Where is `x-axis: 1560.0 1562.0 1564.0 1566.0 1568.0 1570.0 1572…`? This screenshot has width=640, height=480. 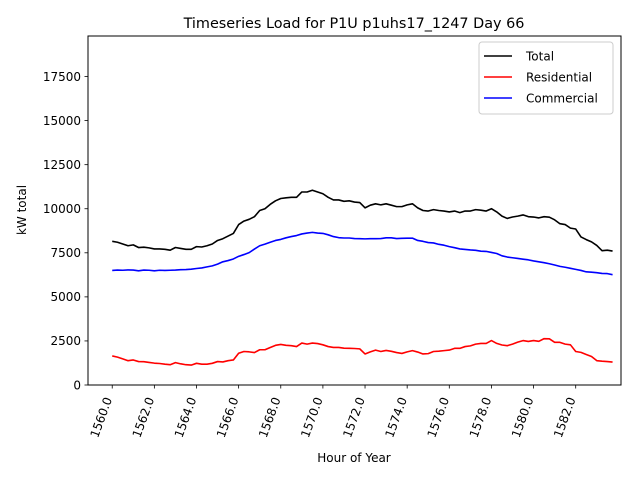 x-axis: 1560.0 1562.0 1564.0 1566.0 1568.0 1570.0 1572… is located at coordinates (333, 412).